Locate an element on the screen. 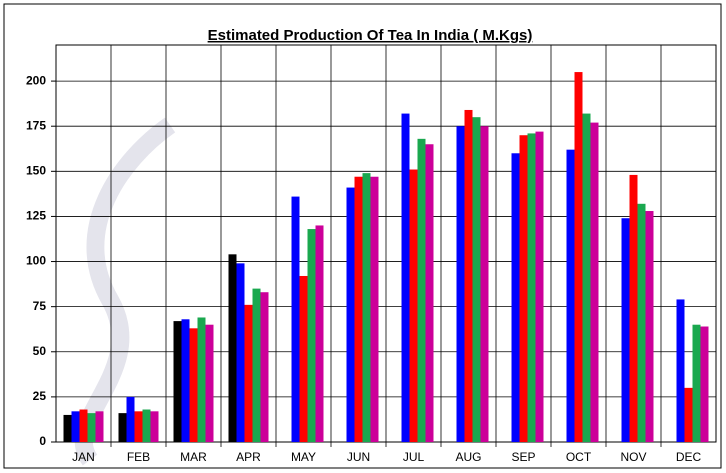  y-tick-label: 125 is located at coordinates (36, 216).